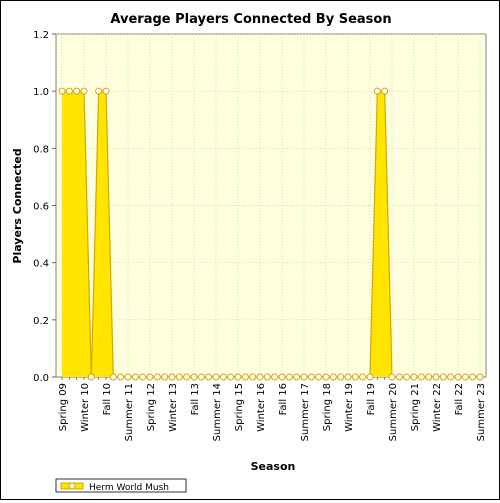  I want to click on legend-box, so click(121, 485).